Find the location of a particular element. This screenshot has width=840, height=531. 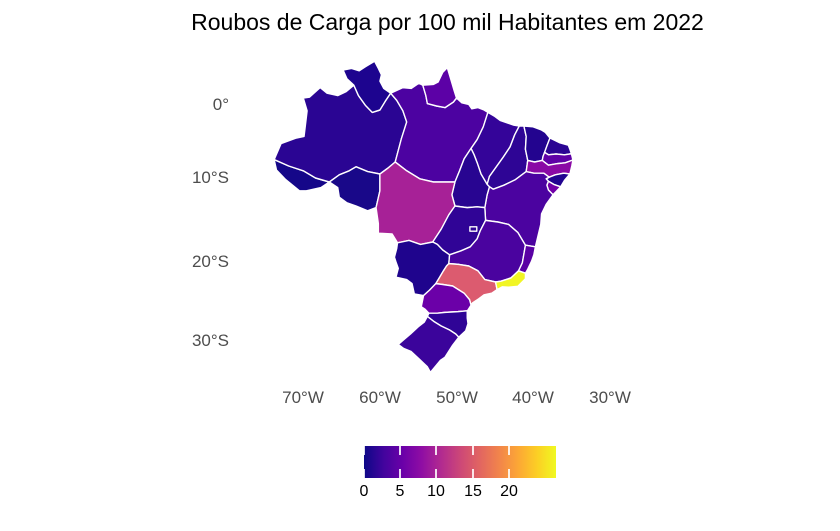

state-df is located at coordinates (473, 229).